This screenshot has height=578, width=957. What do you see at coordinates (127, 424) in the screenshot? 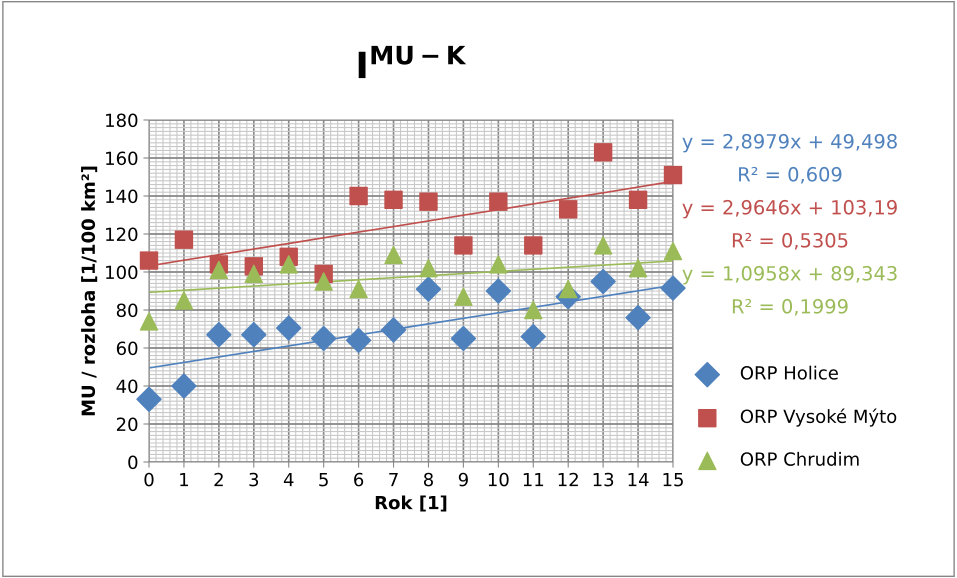
I see `y-tick-label: 20` at bounding box center [127, 424].